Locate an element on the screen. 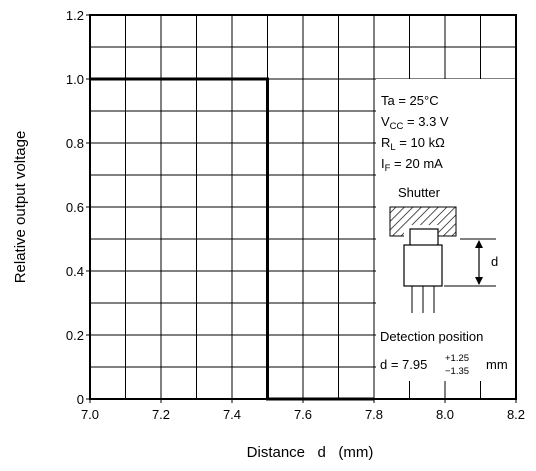 The image size is (536, 471). y-tick-label: 1.0 is located at coordinates (75, 79).